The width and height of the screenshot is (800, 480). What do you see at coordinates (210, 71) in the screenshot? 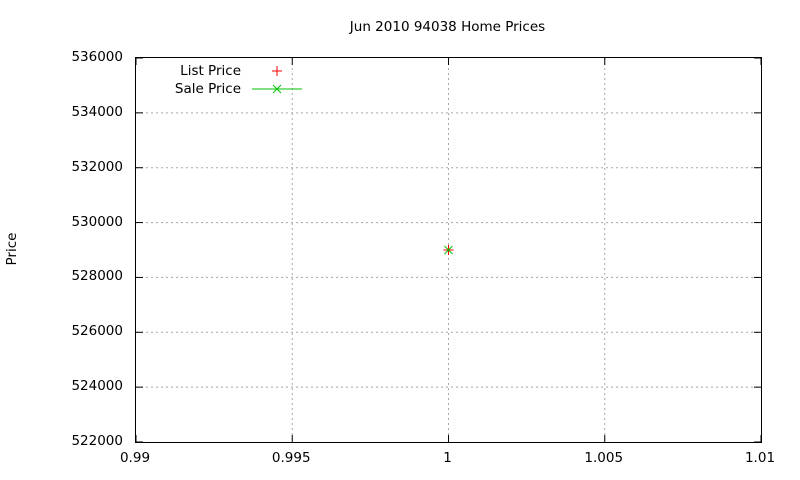
I see `legend-label-list-price: List Price` at bounding box center [210, 71].